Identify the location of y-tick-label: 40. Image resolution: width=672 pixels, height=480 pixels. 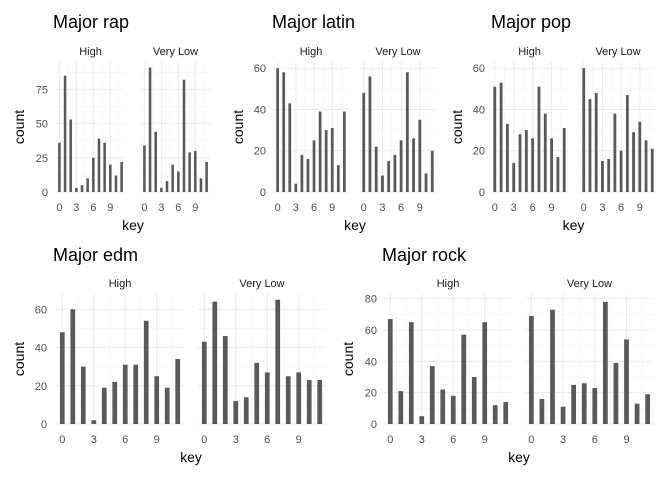
(260, 110).